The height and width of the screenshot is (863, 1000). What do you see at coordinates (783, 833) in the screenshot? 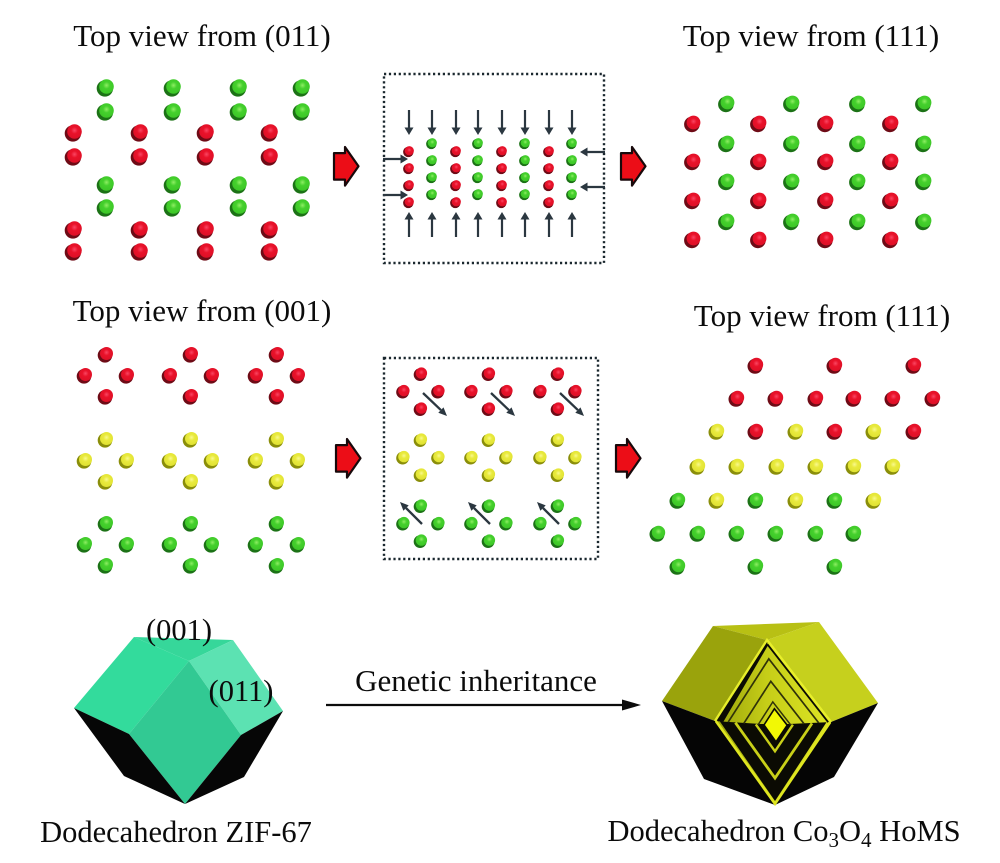
I see `svg-text: Dodecahedron Co3O4 HoMS` at bounding box center [783, 833].